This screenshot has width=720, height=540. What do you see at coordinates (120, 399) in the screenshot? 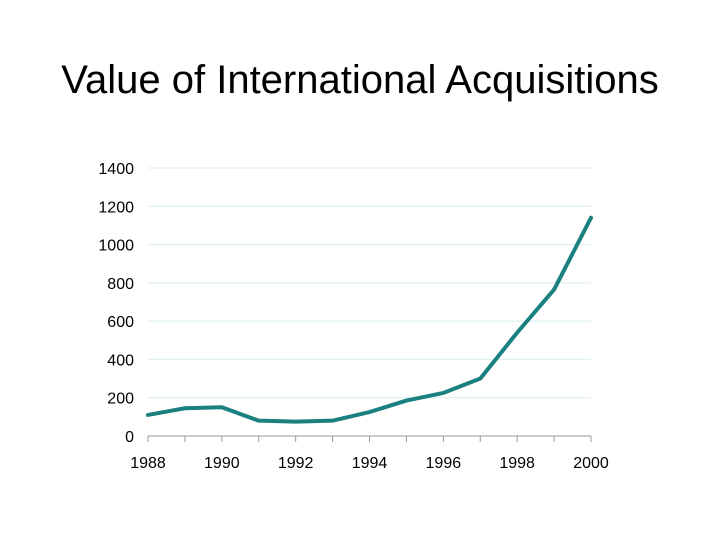
I see `y-tick-label-200: 200` at bounding box center [120, 399].